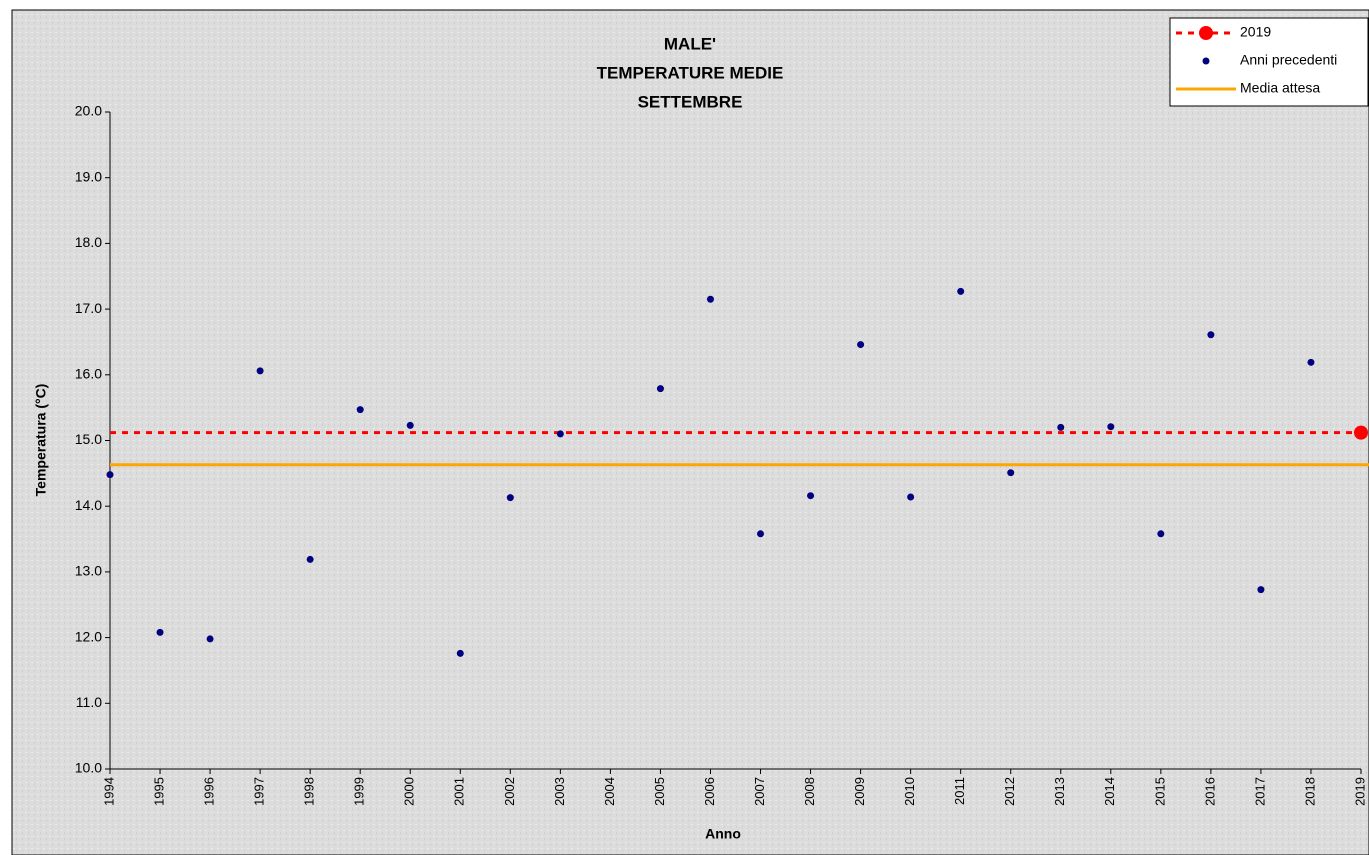 This screenshot has width=1369, height=855. Describe the element at coordinates (1280, 88) in the screenshot. I see `legend-label: Media attesa` at that location.